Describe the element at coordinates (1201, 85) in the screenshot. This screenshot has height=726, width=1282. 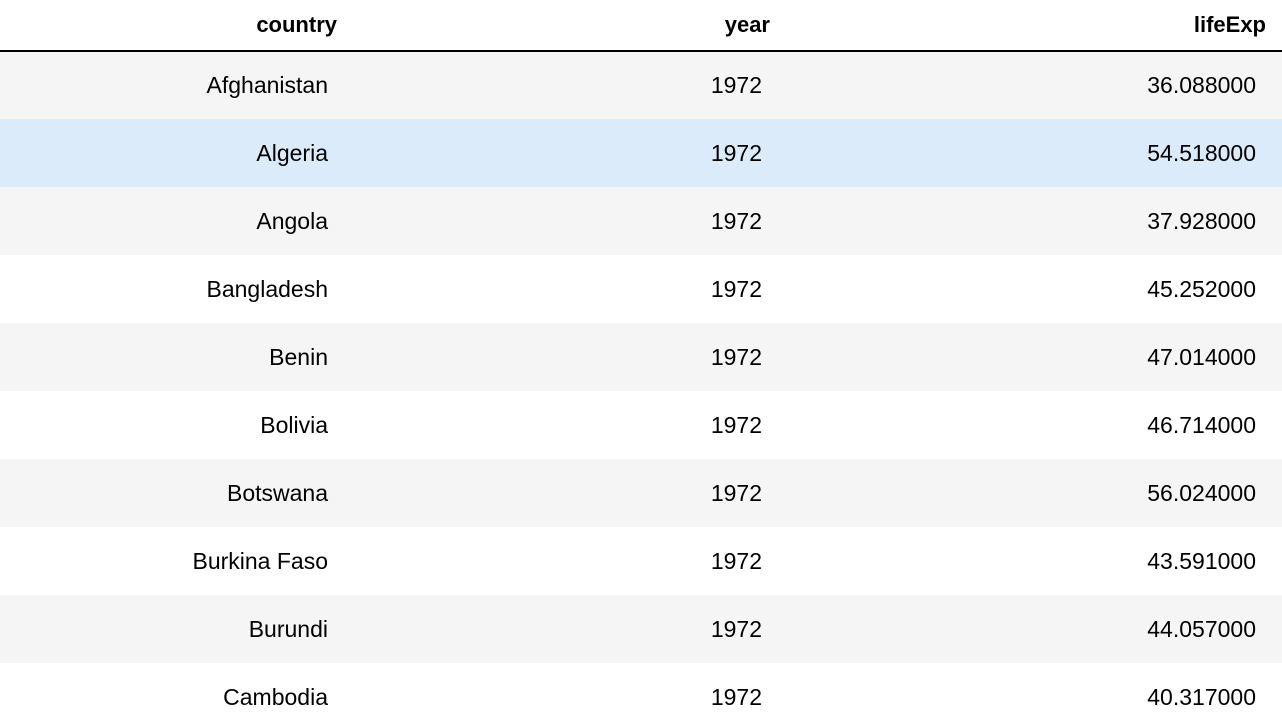
I see `cell-lifeexp: 36.088000` at that location.